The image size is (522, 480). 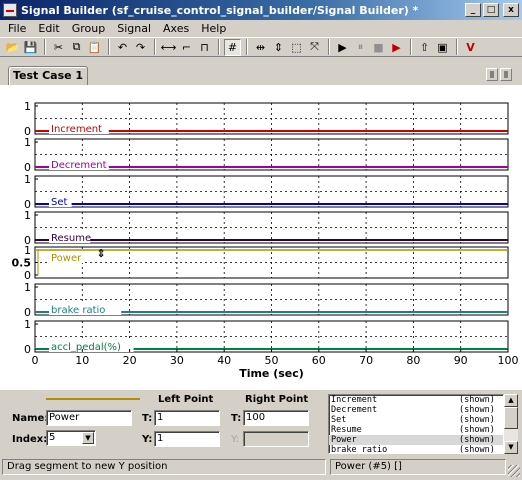 I want to click on resize-grip-icon, so click(x=514, y=471).